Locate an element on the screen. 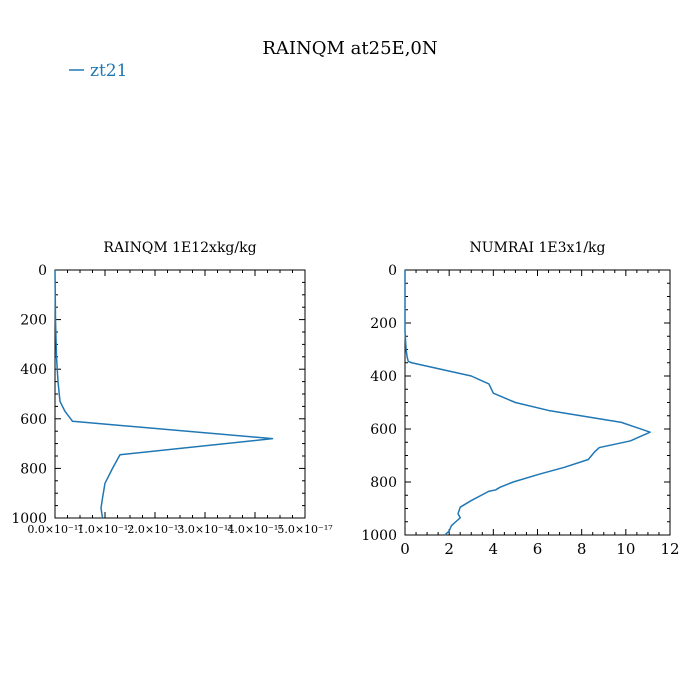 The height and width of the screenshot is (700, 700). numrai-xtick-label: 6 is located at coordinates (538, 549).